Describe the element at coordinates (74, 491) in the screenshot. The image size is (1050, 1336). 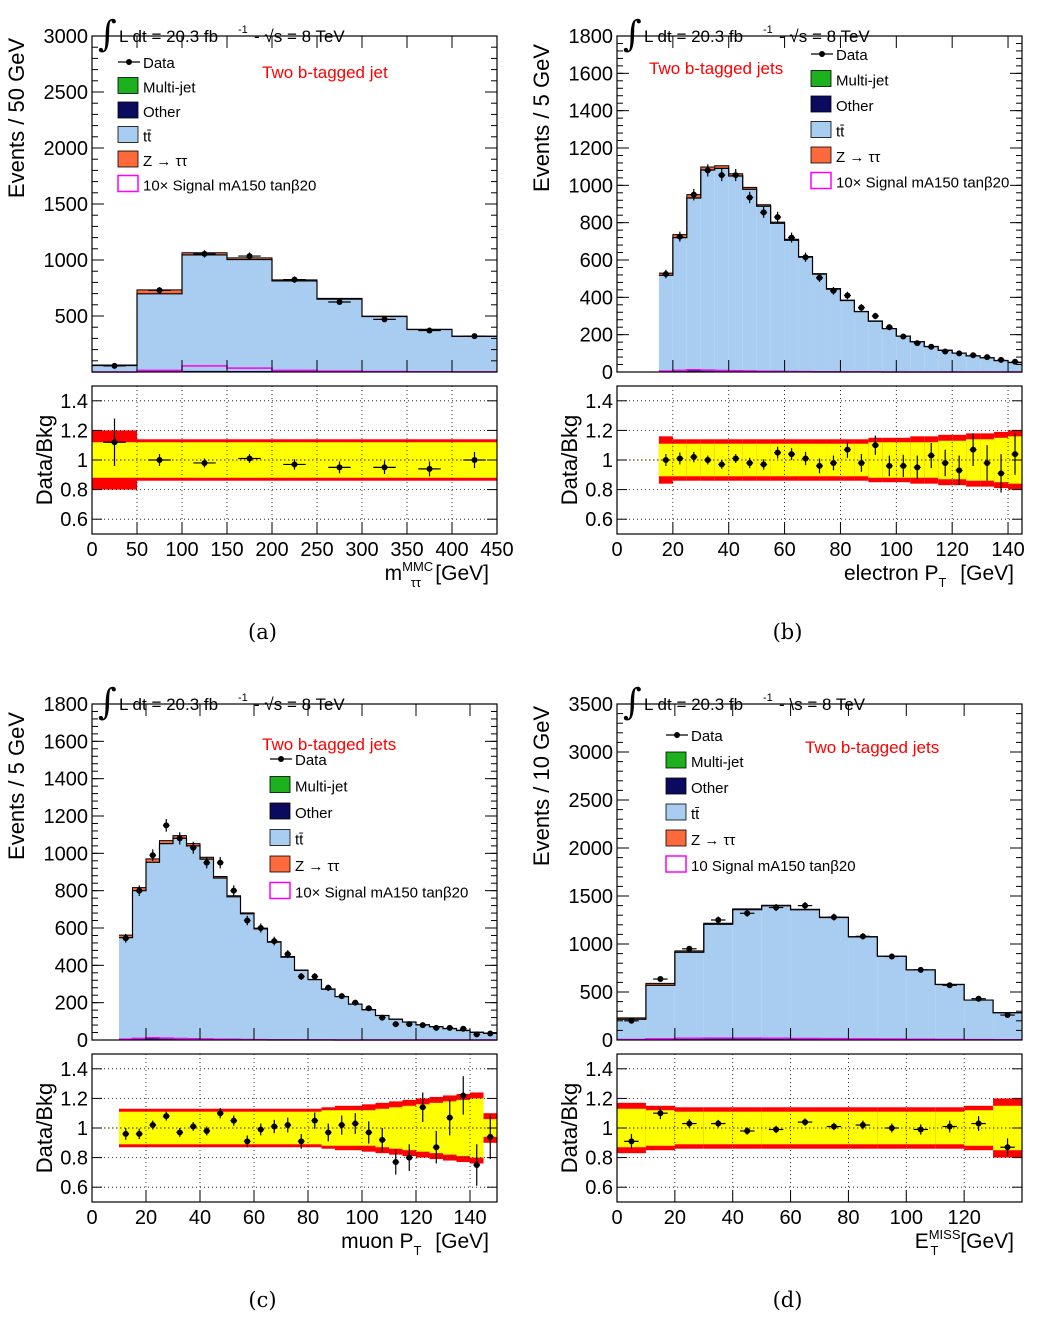
I see `chart-a-ratio-ytick-label: 0.8` at that location.